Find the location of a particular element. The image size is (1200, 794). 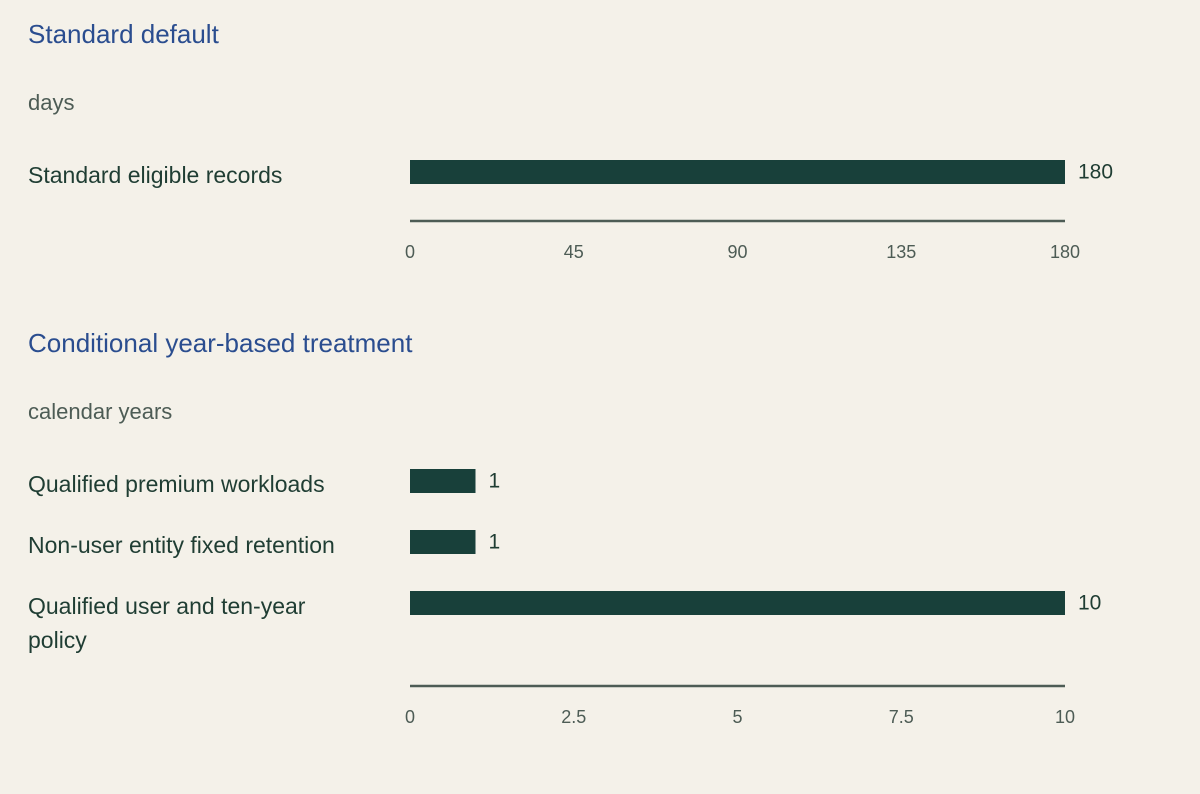

x-tick-label: 5 is located at coordinates (737, 717).